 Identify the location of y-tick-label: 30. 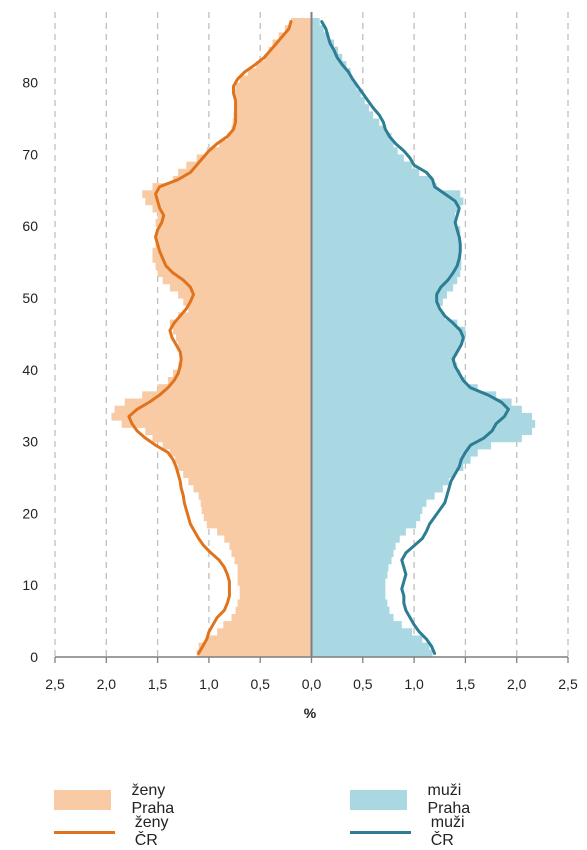
(30, 442).